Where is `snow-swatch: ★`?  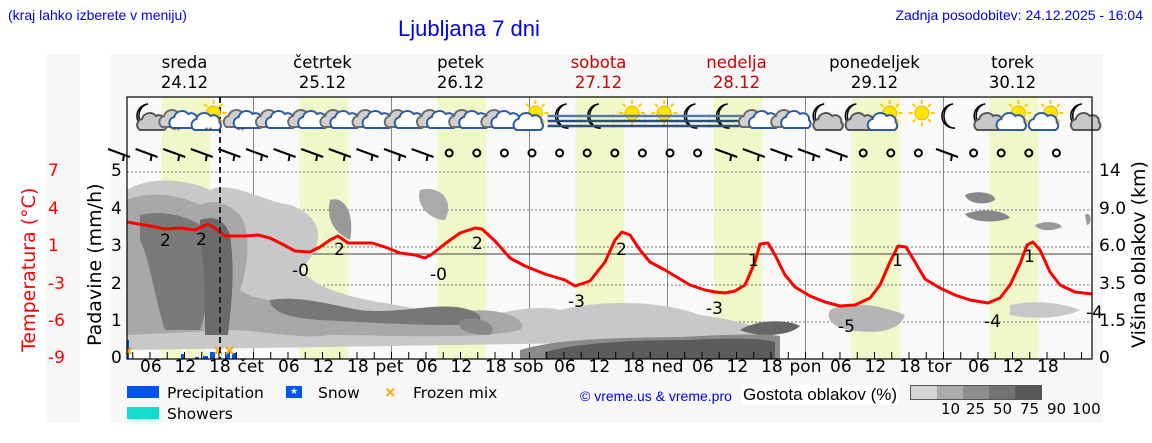
snow-swatch: ★ is located at coordinates (294, 392).